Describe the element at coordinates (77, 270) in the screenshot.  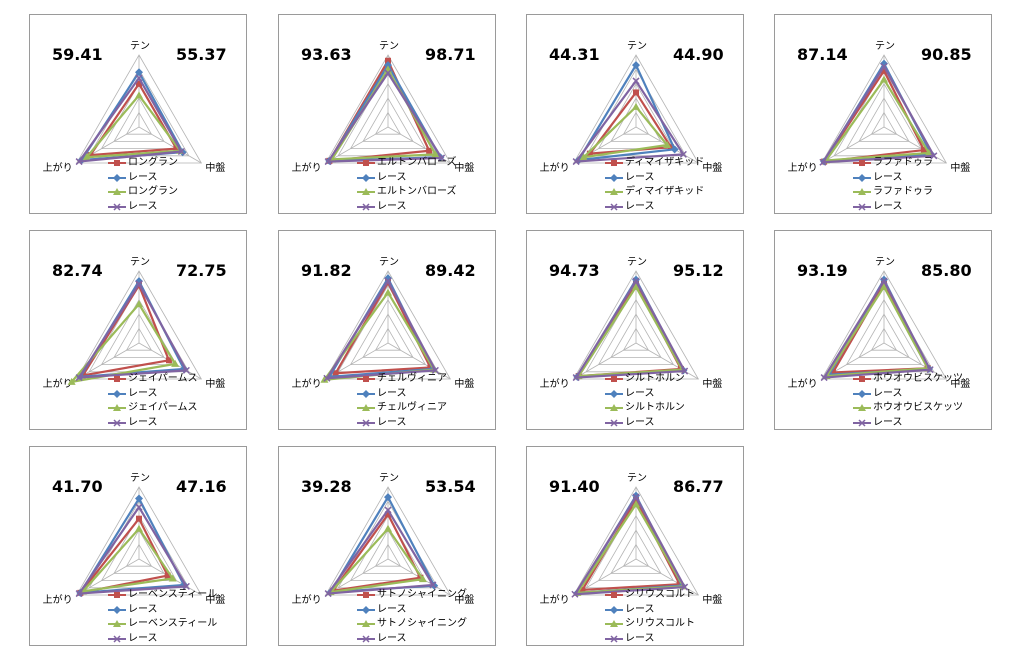
I see `left-score: 82.74` at that location.